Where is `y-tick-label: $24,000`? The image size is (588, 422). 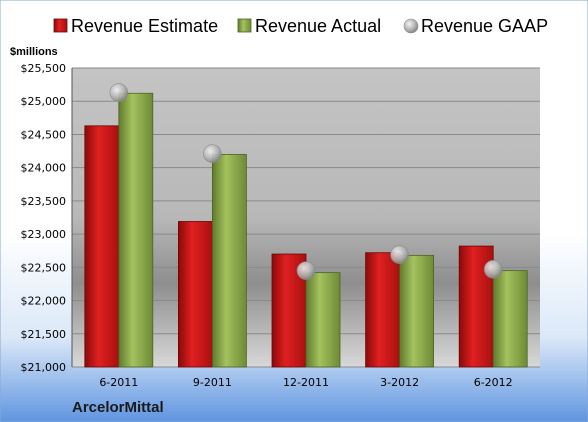
y-tick-label: $24,000 is located at coordinates (44, 168).